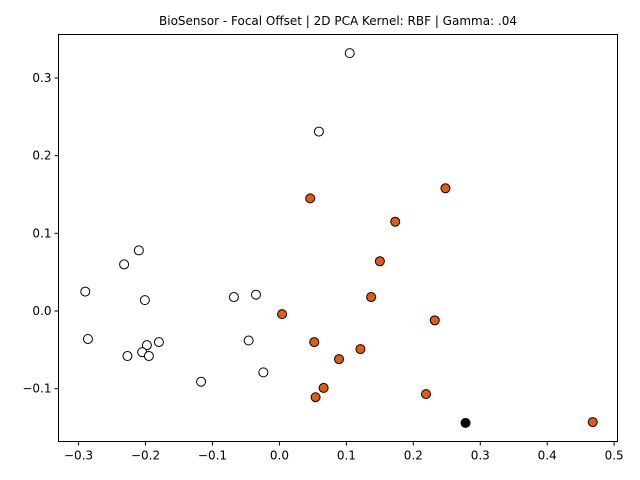  What do you see at coordinates (78, 456) in the screenshot?
I see `x-tick-label: −0.3` at bounding box center [78, 456].